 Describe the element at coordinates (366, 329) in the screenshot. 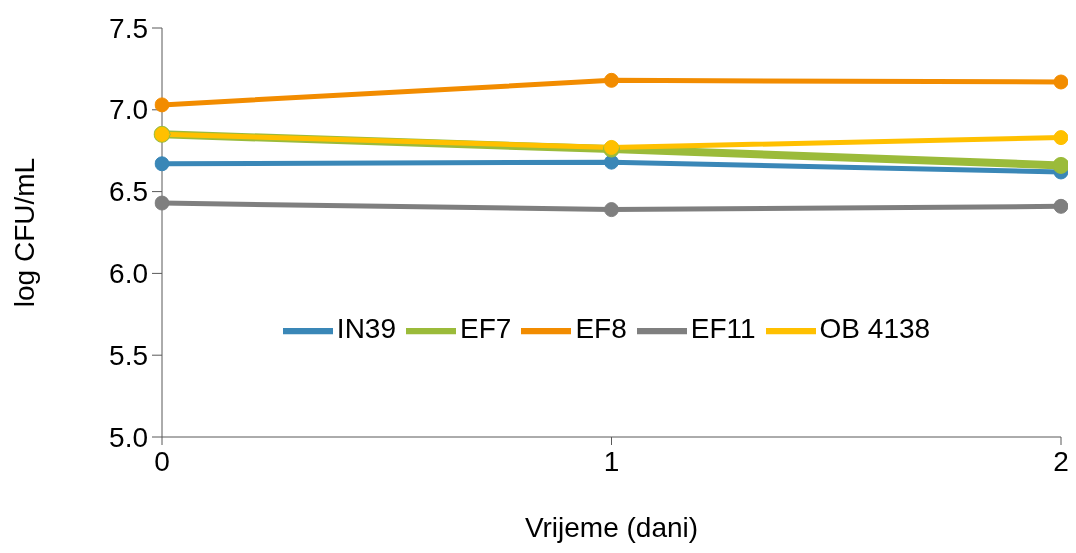

I see `legend-label: IN39` at that location.